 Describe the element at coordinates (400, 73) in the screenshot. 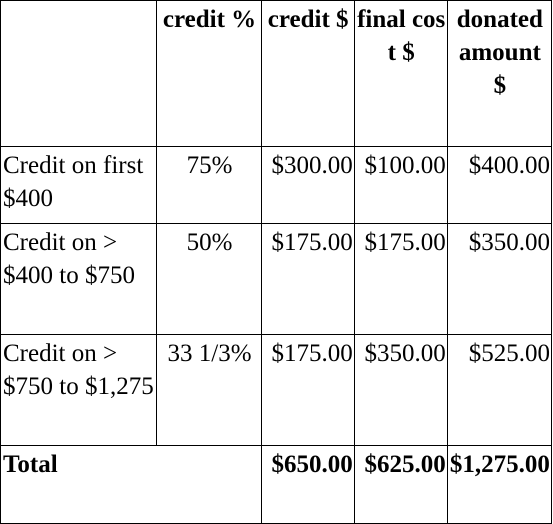

I see `header-final-cost: final cost $` at that location.